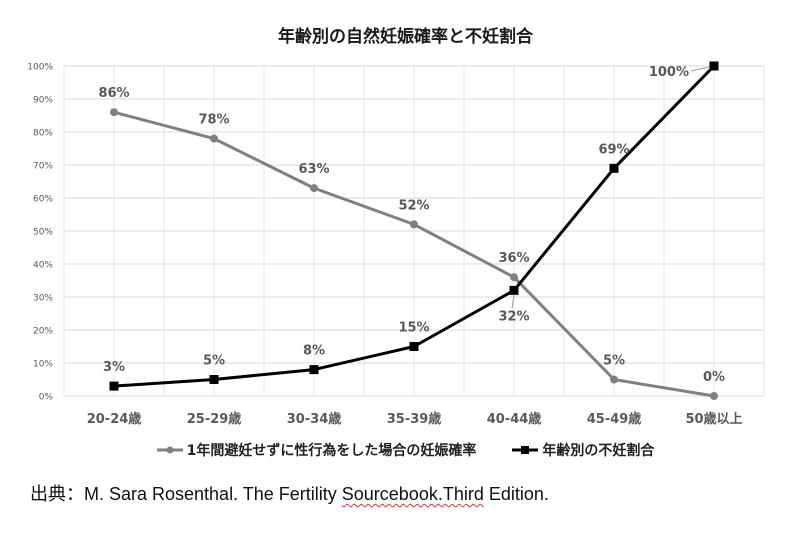  Describe the element at coordinates (213, 120) in the screenshot. I see `data-label: 78%` at that location.